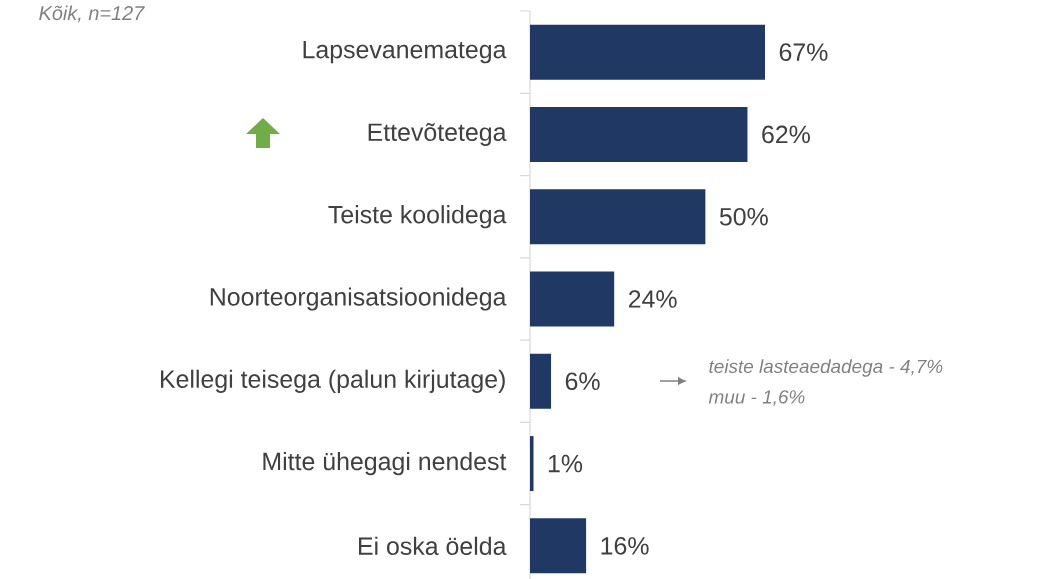 Image resolution: width=1043 pixels, height=579 pixels. I want to click on y-tick-label: Kellegi teisega (palun kirjutage), so click(333, 381).